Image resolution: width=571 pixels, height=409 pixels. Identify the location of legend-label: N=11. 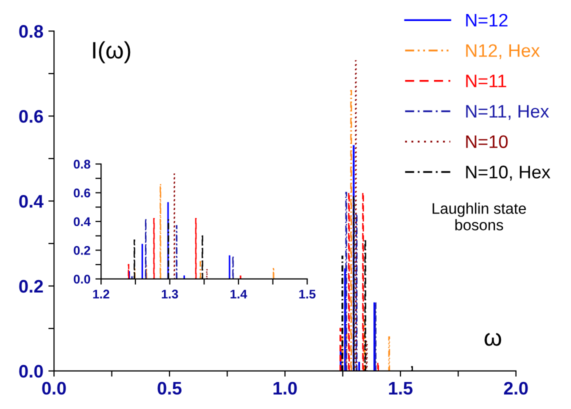
(486, 81).